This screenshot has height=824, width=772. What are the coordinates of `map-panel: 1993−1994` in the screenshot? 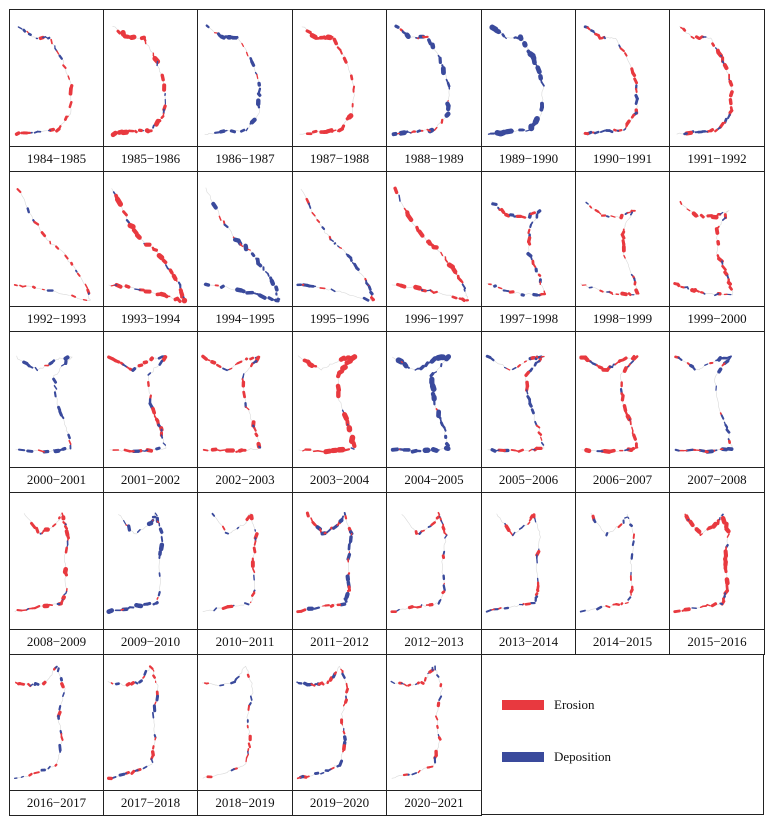 It's located at (150, 251).